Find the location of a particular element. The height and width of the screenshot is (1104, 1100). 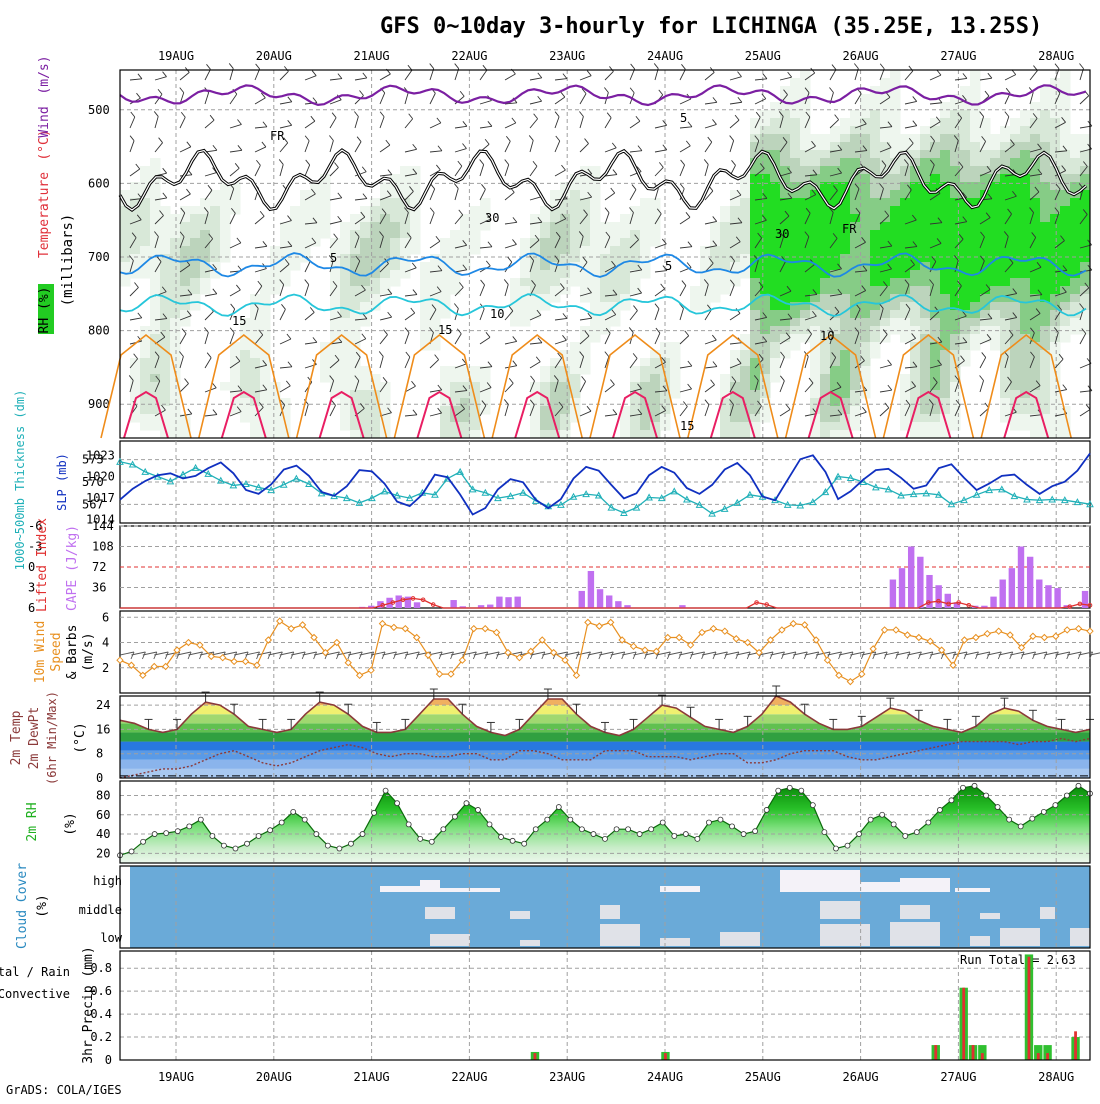

temp2m-tick-label: 16 is located at coordinates (103, 729).